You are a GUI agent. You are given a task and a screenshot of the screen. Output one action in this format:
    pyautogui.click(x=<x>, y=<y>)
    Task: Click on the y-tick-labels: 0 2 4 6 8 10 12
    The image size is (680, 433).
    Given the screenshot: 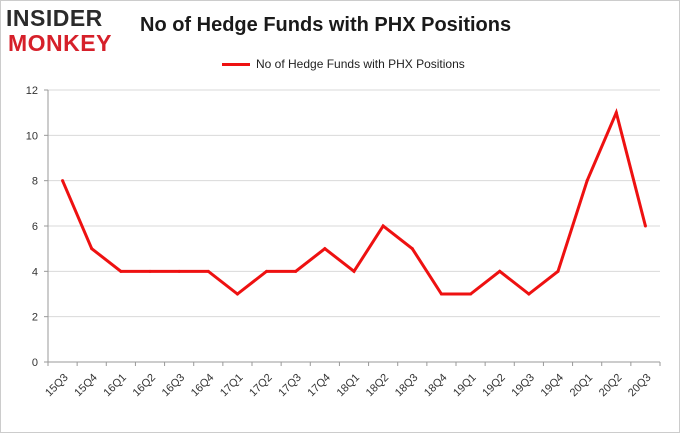 What is the action you would take?
    pyautogui.click(x=32, y=227)
    